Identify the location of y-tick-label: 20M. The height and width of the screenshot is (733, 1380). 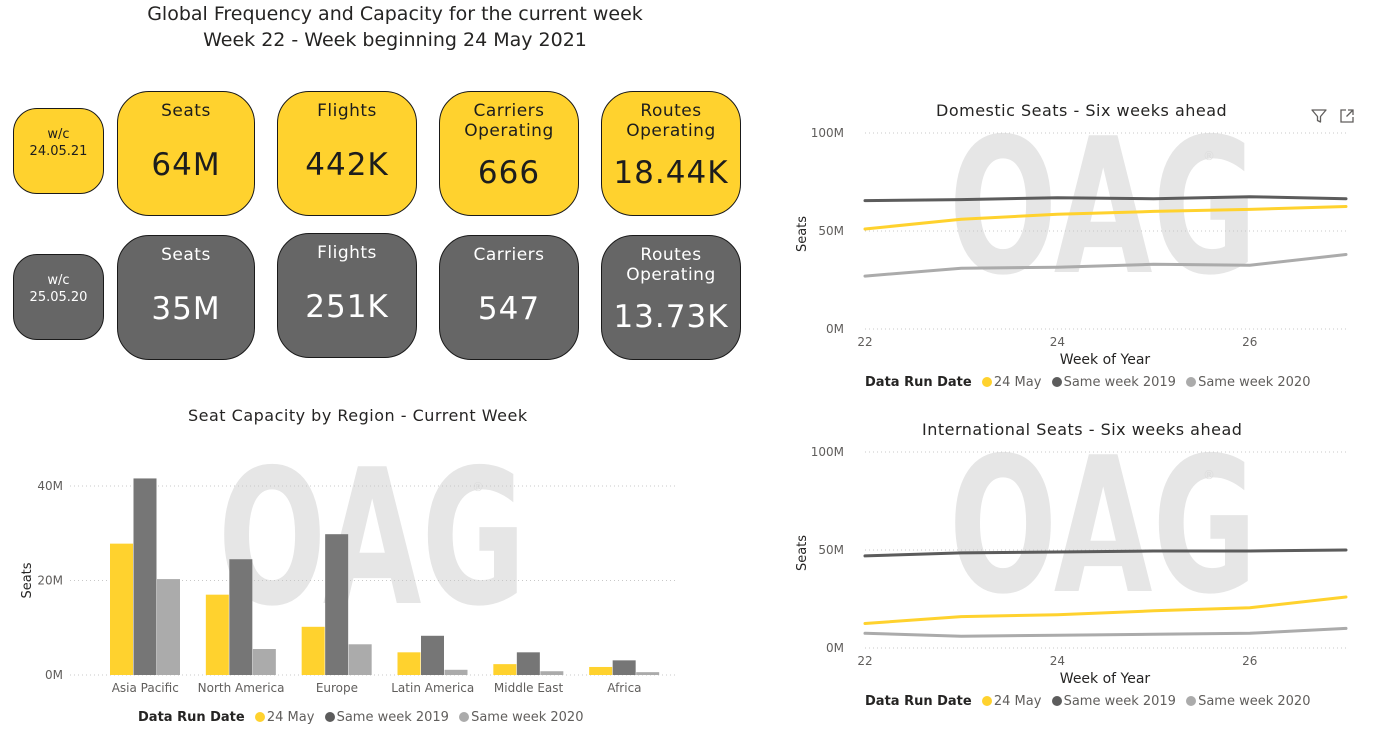
(50, 581).